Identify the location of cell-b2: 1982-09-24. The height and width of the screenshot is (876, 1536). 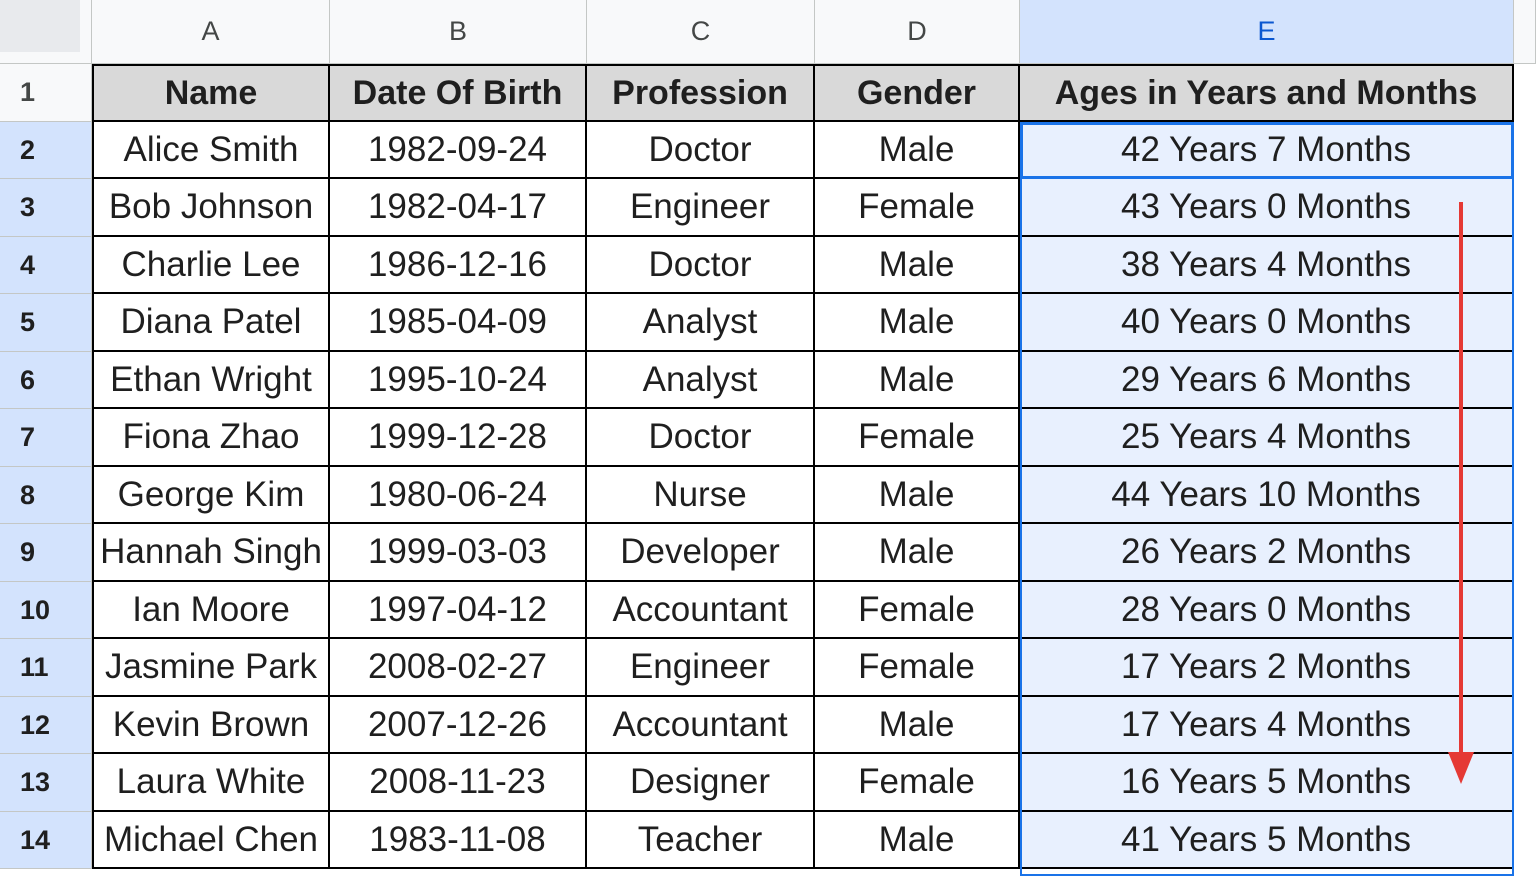
(458, 150).